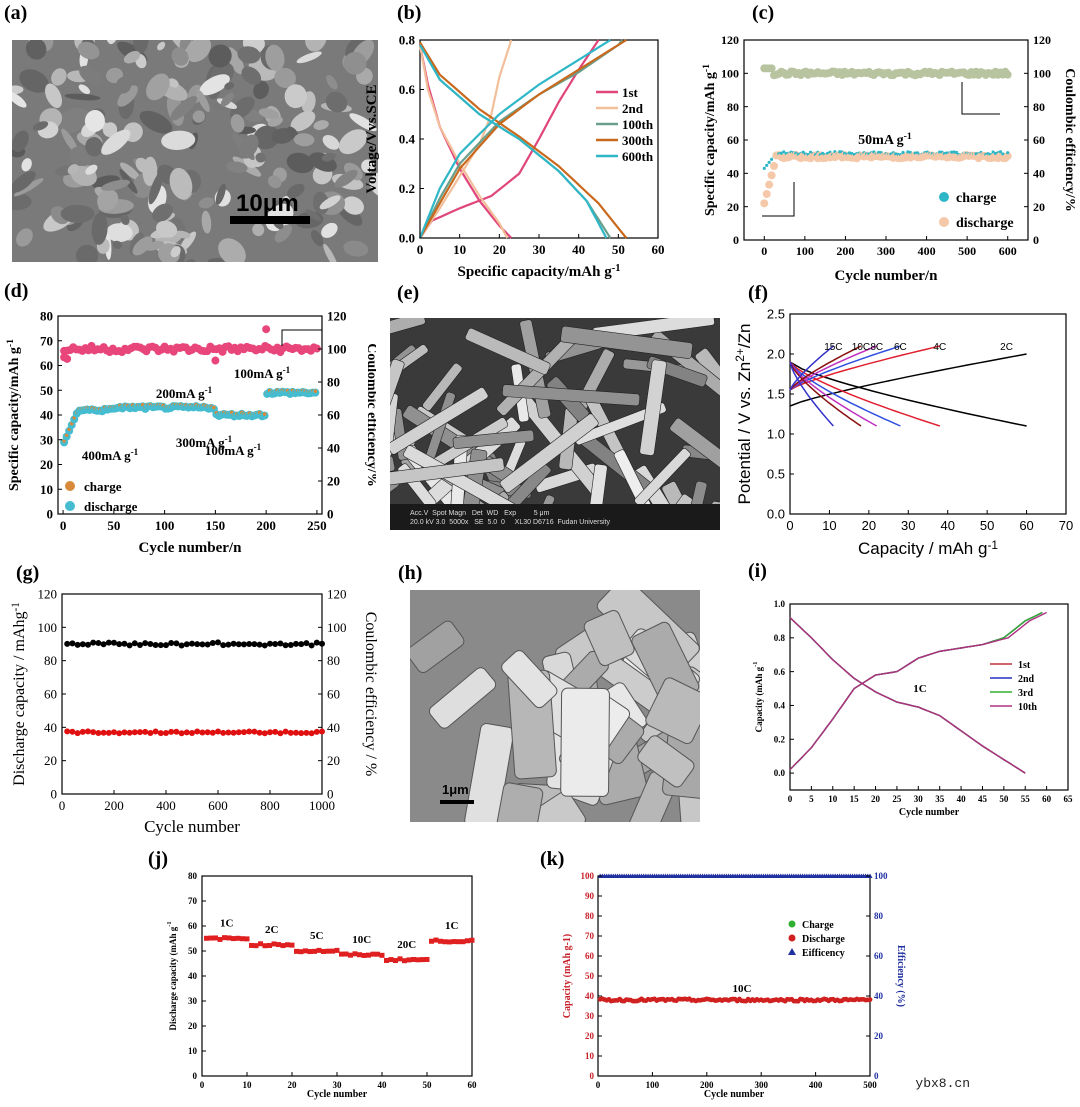  I want to click on series-discharge-2nd, so click(907, 695).